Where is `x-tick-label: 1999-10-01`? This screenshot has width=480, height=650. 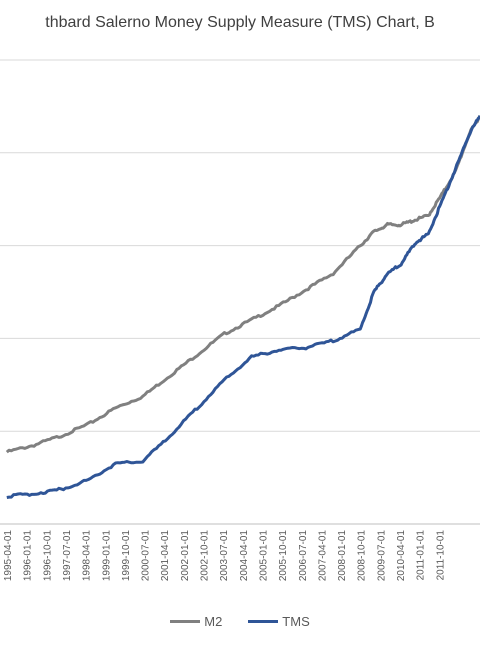
x-tick-label: 1999-10-01 is located at coordinates (126, 556).